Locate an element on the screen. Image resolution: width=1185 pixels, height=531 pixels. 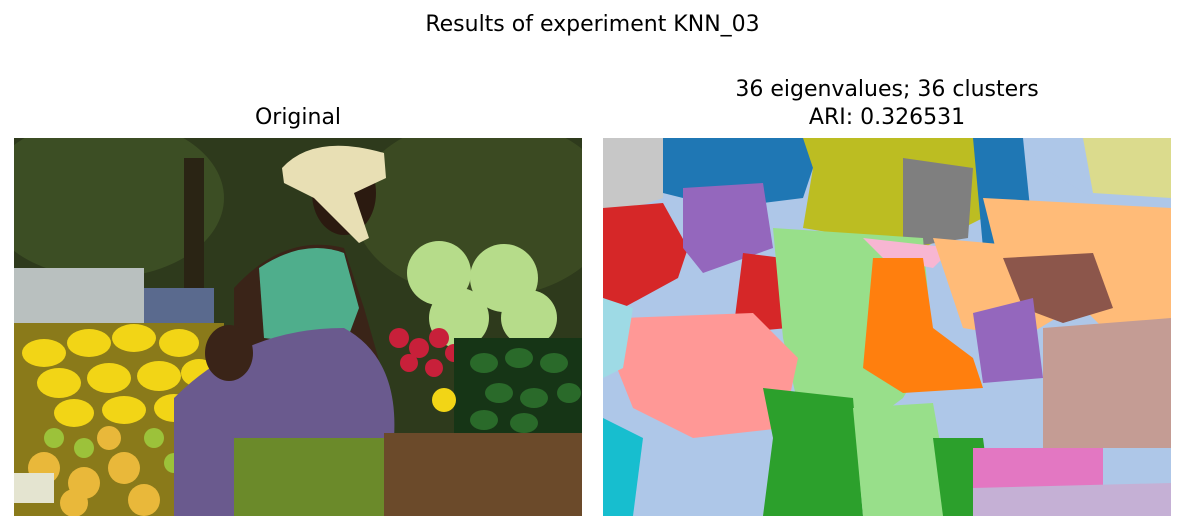
segment-red-center is located at coordinates (760, 293).